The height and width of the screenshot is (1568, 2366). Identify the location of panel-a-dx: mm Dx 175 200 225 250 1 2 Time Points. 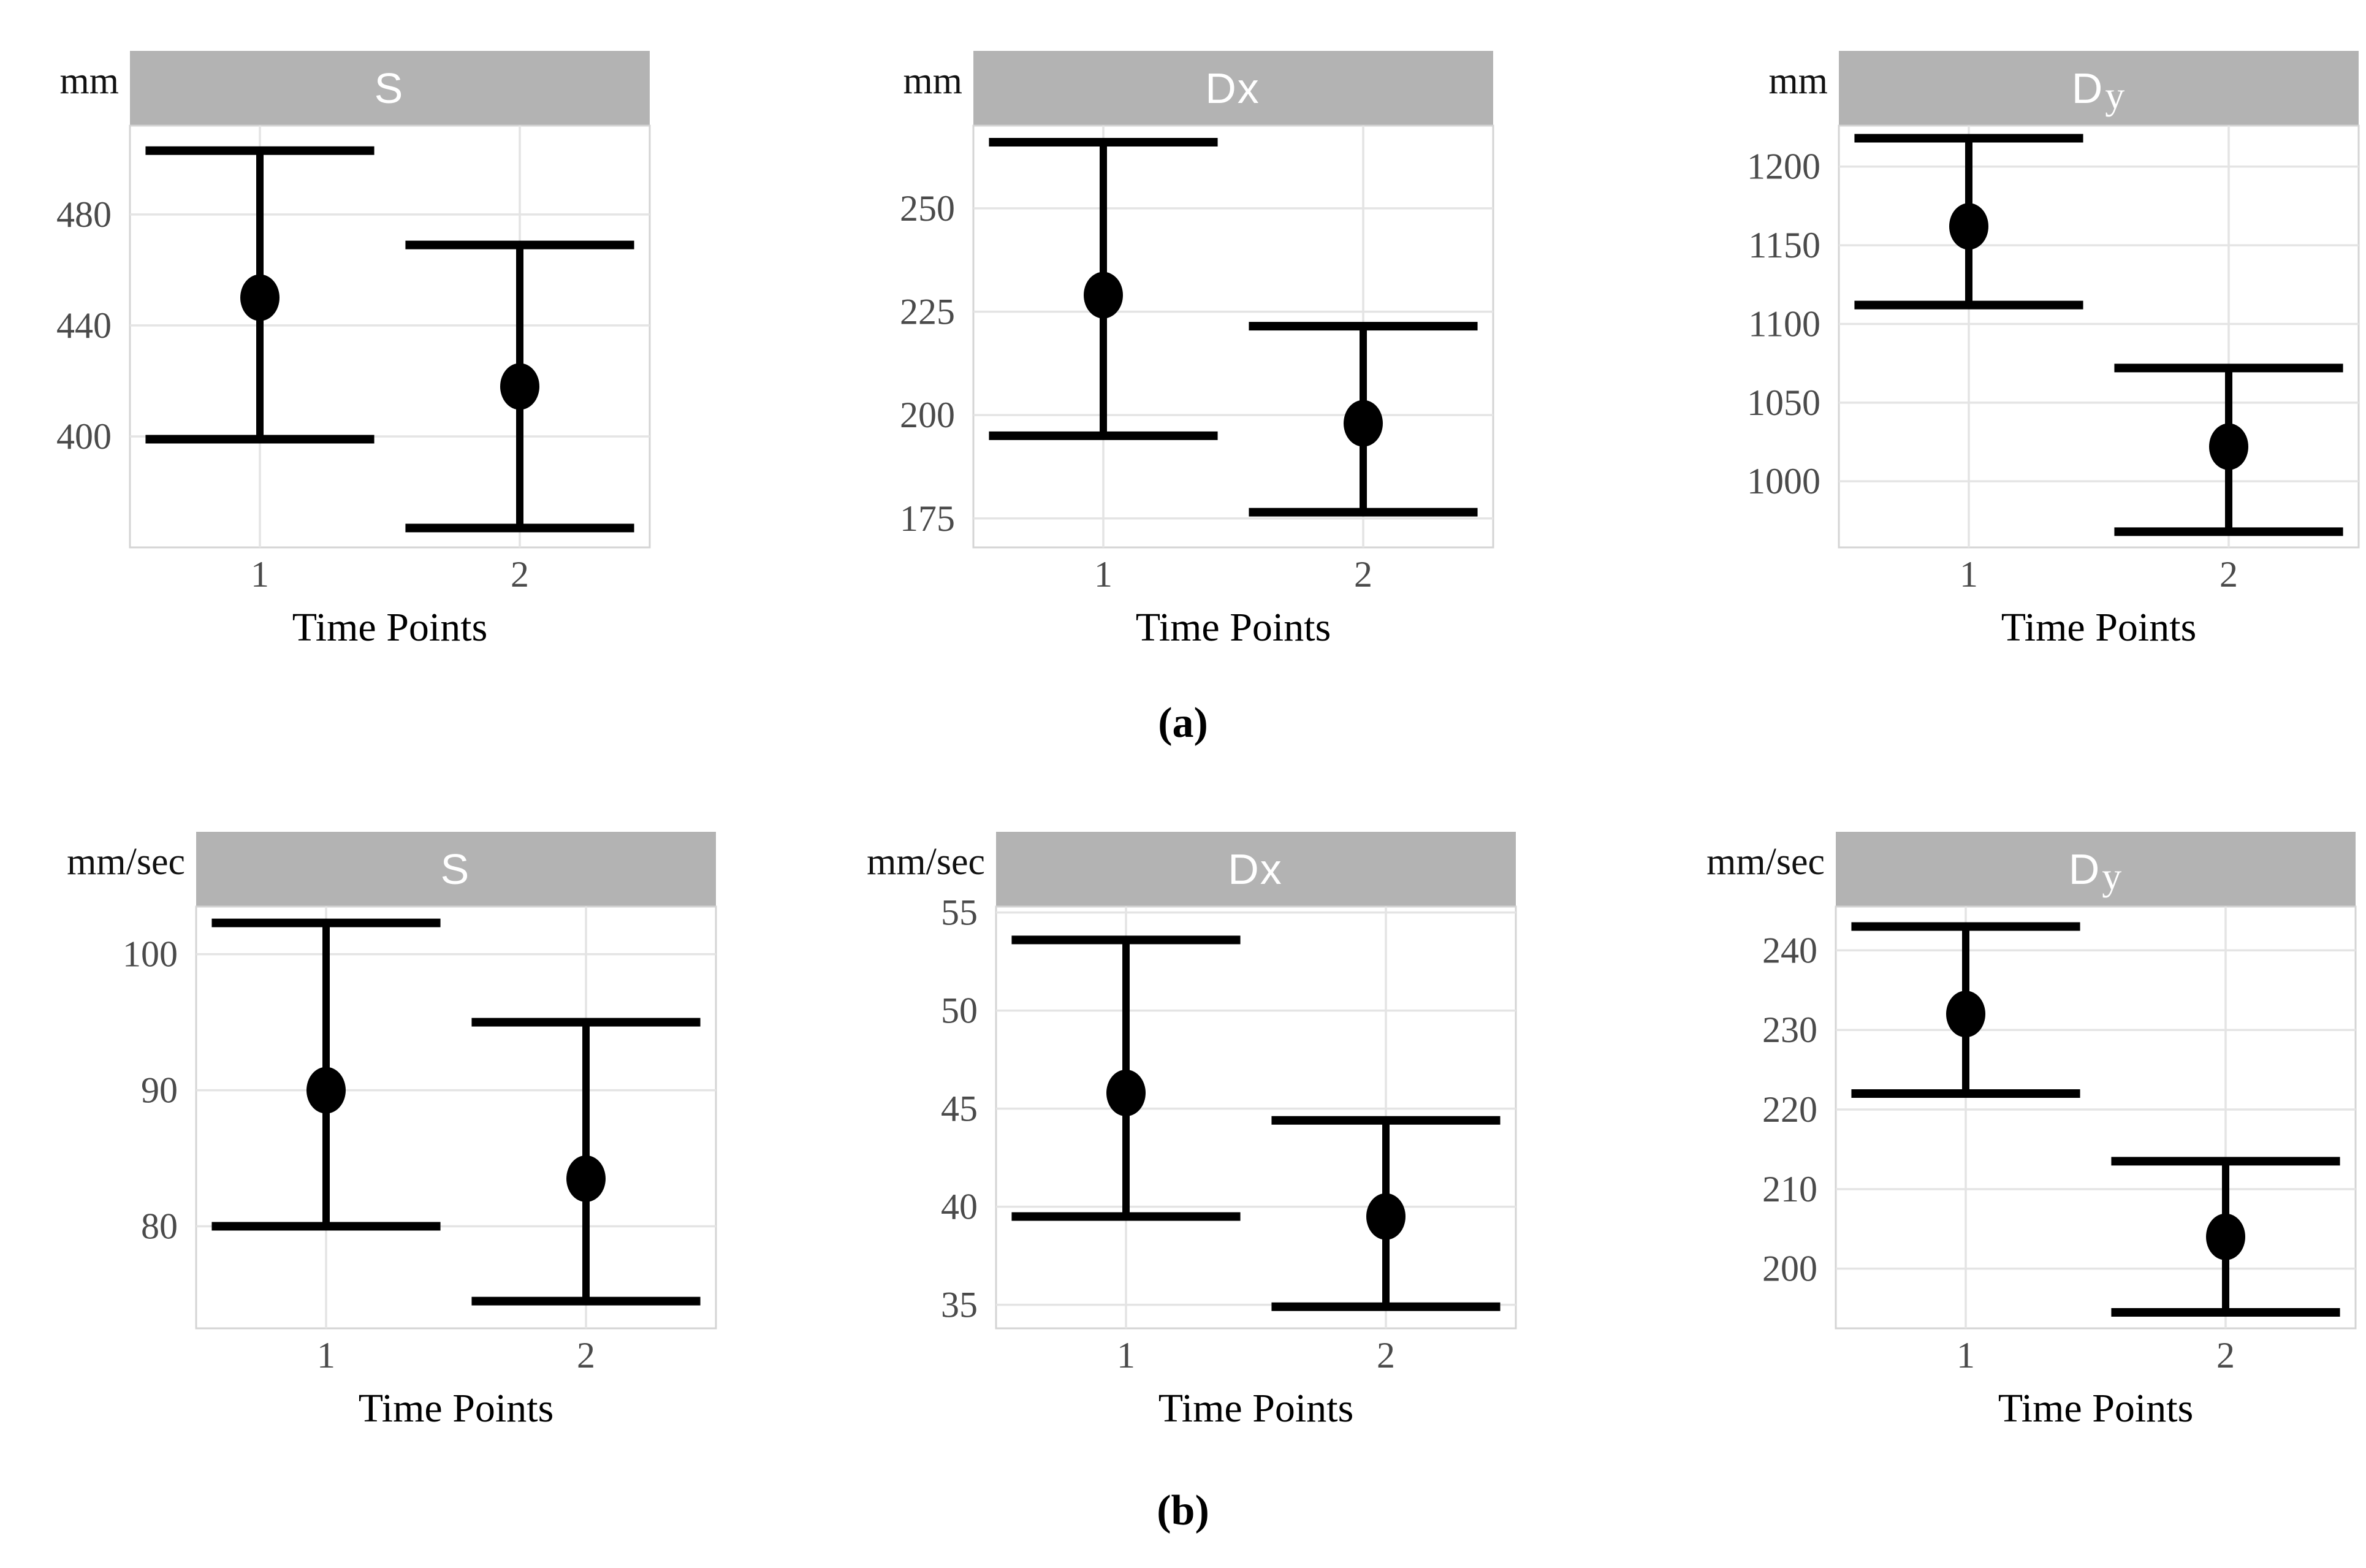
(1197, 351).